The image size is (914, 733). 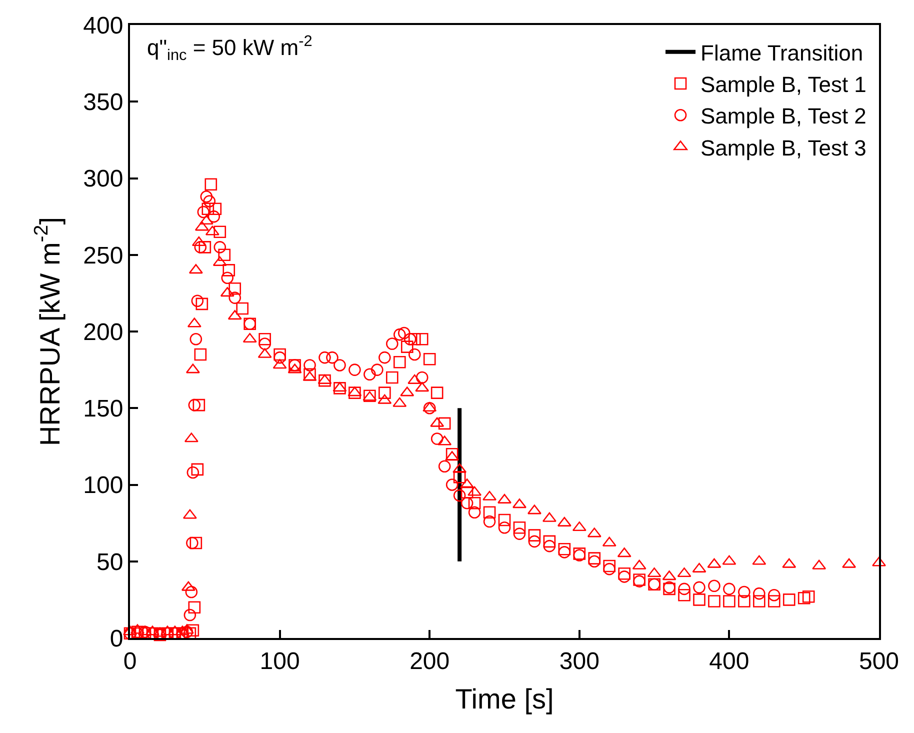 I want to click on legend-label: Sample B, Test 1, so click(x=783, y=85).